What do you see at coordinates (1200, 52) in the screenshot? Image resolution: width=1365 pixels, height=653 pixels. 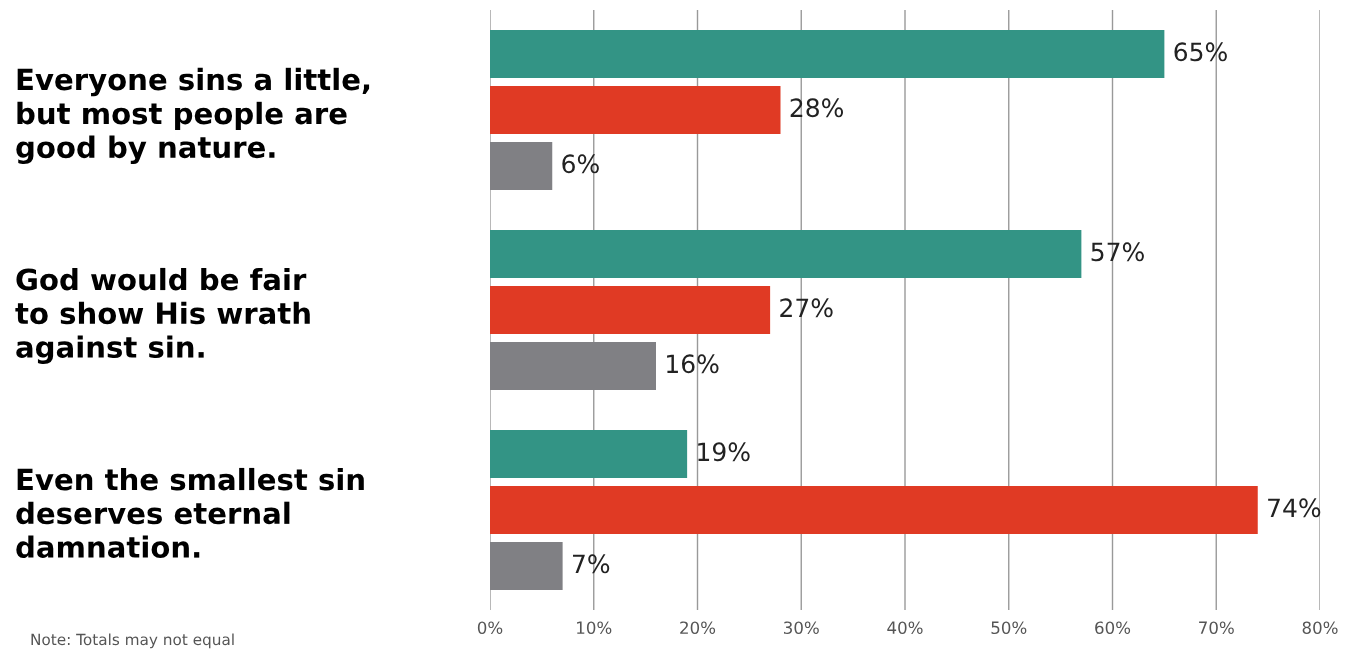 I see `text: 65%` at bounding box center [1200, 52].